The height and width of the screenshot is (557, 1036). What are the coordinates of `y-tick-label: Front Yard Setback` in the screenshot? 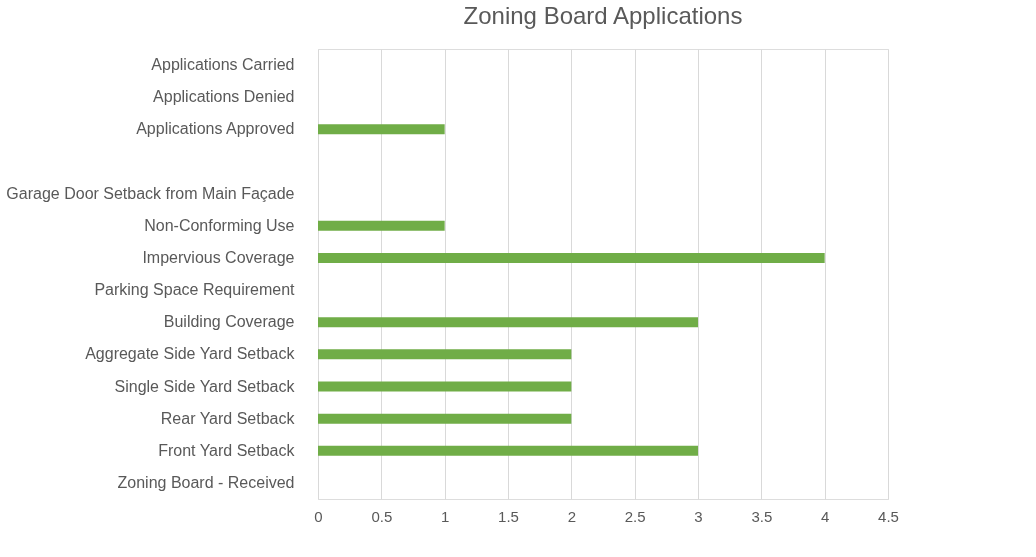 It's located at (227, 450).